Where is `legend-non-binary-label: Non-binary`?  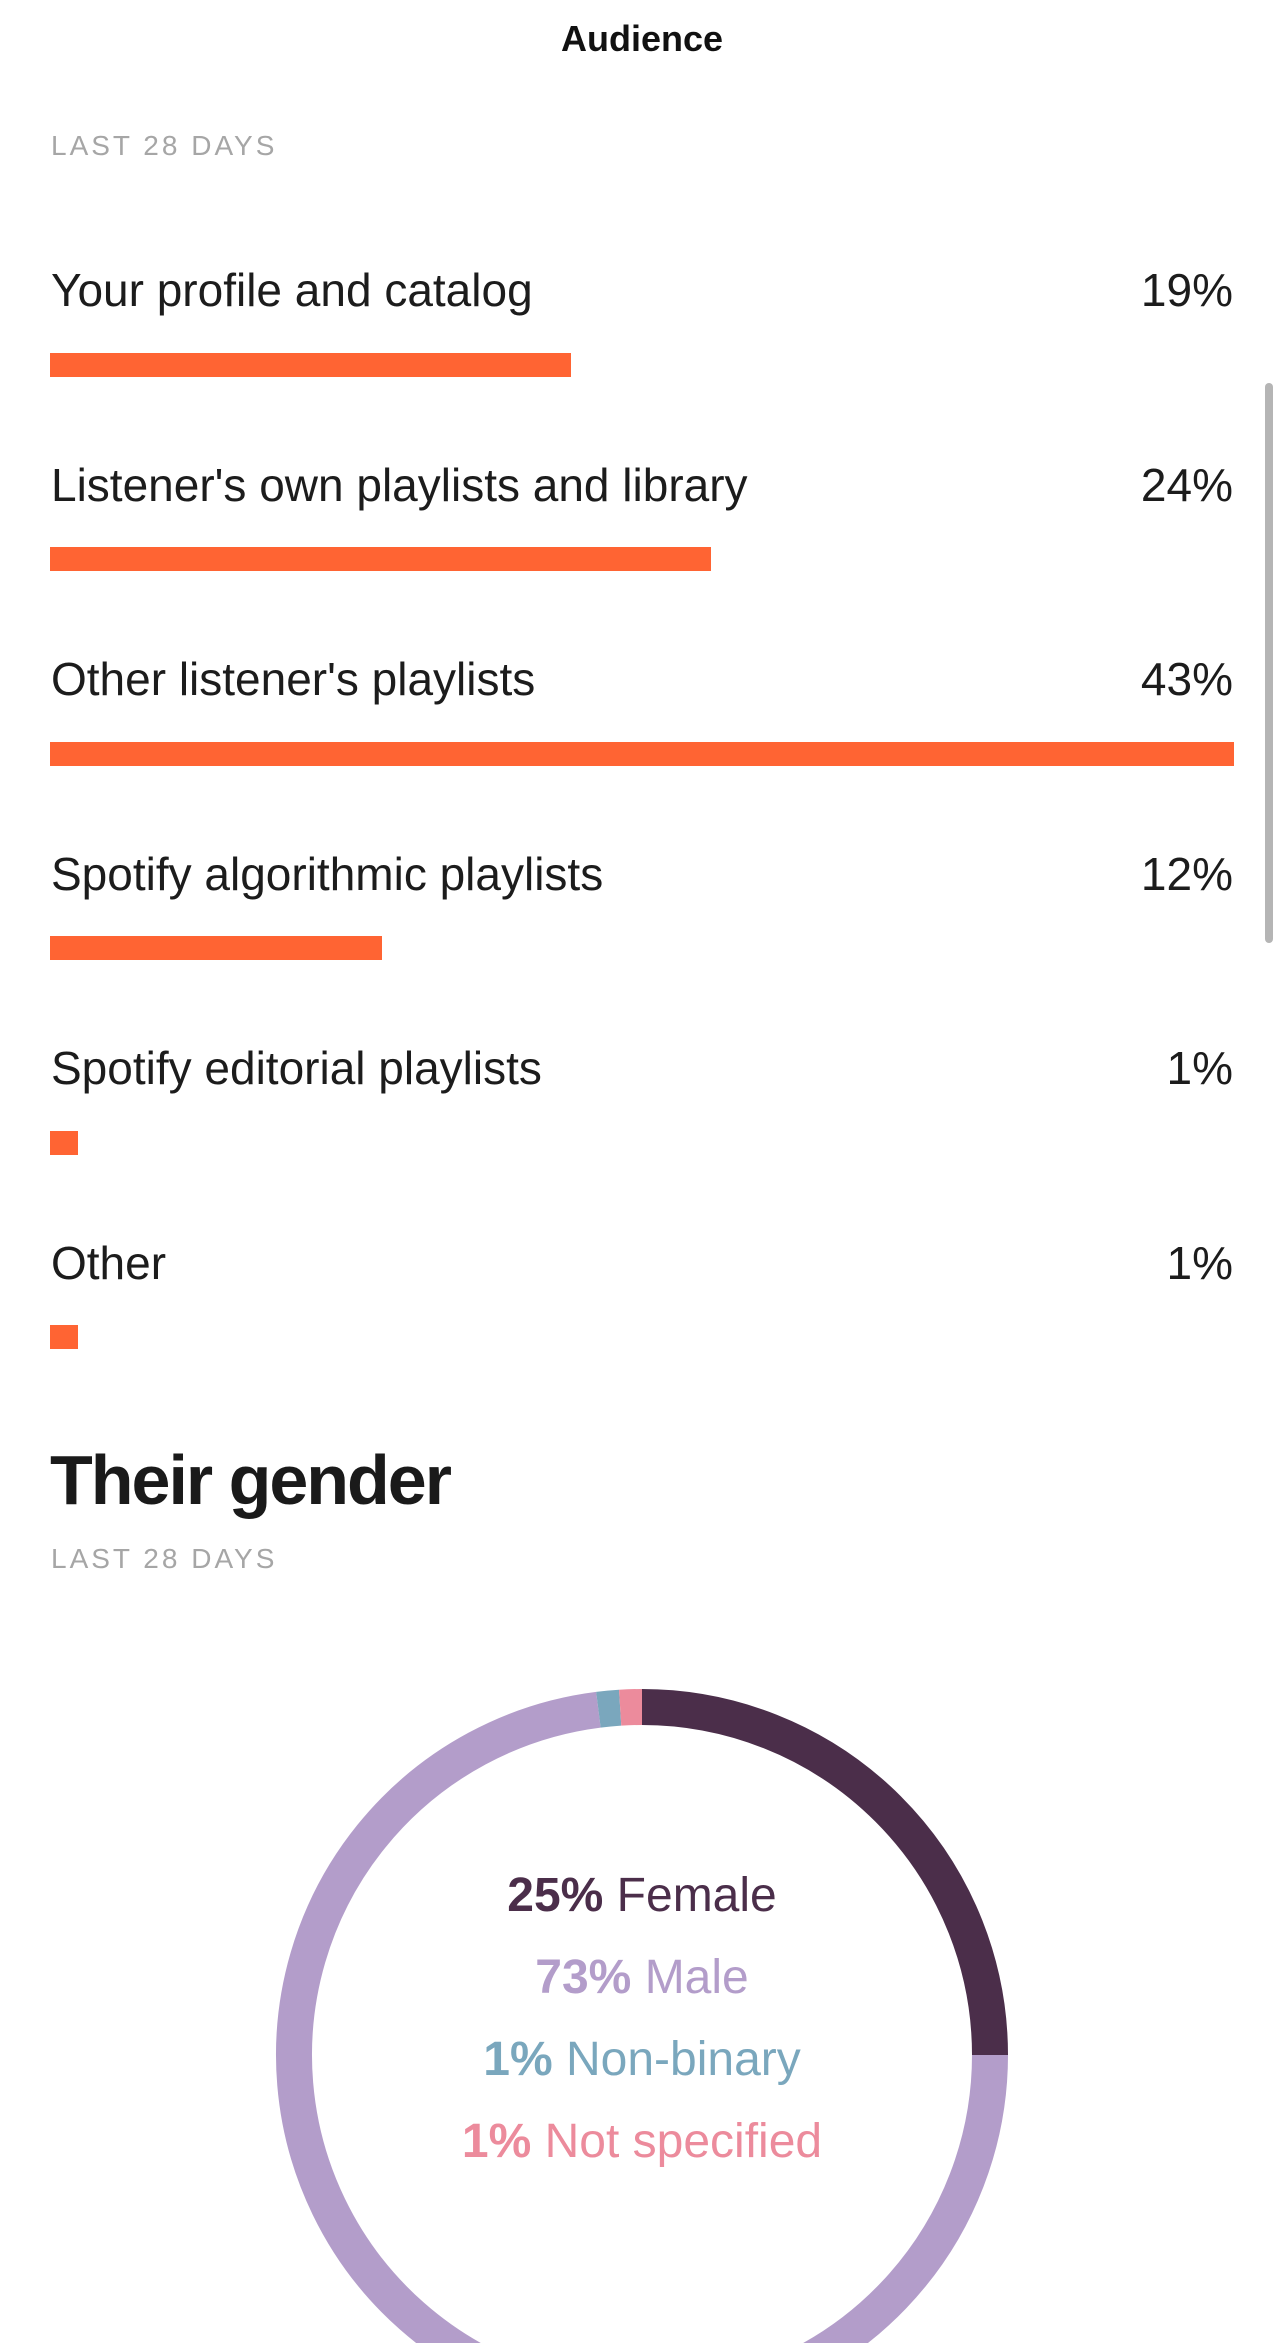
legend-non-binary-label: Non-binary is located at coordinates (683, 2059).